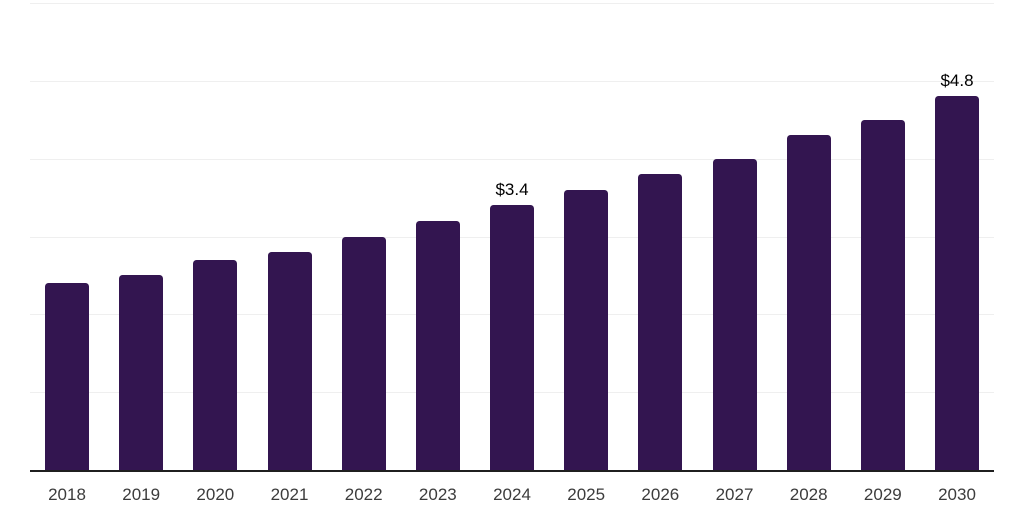 This screenshot has height=512, width=1024. I want to click on x-axis-tick-label: 2029, so click(882, 494).